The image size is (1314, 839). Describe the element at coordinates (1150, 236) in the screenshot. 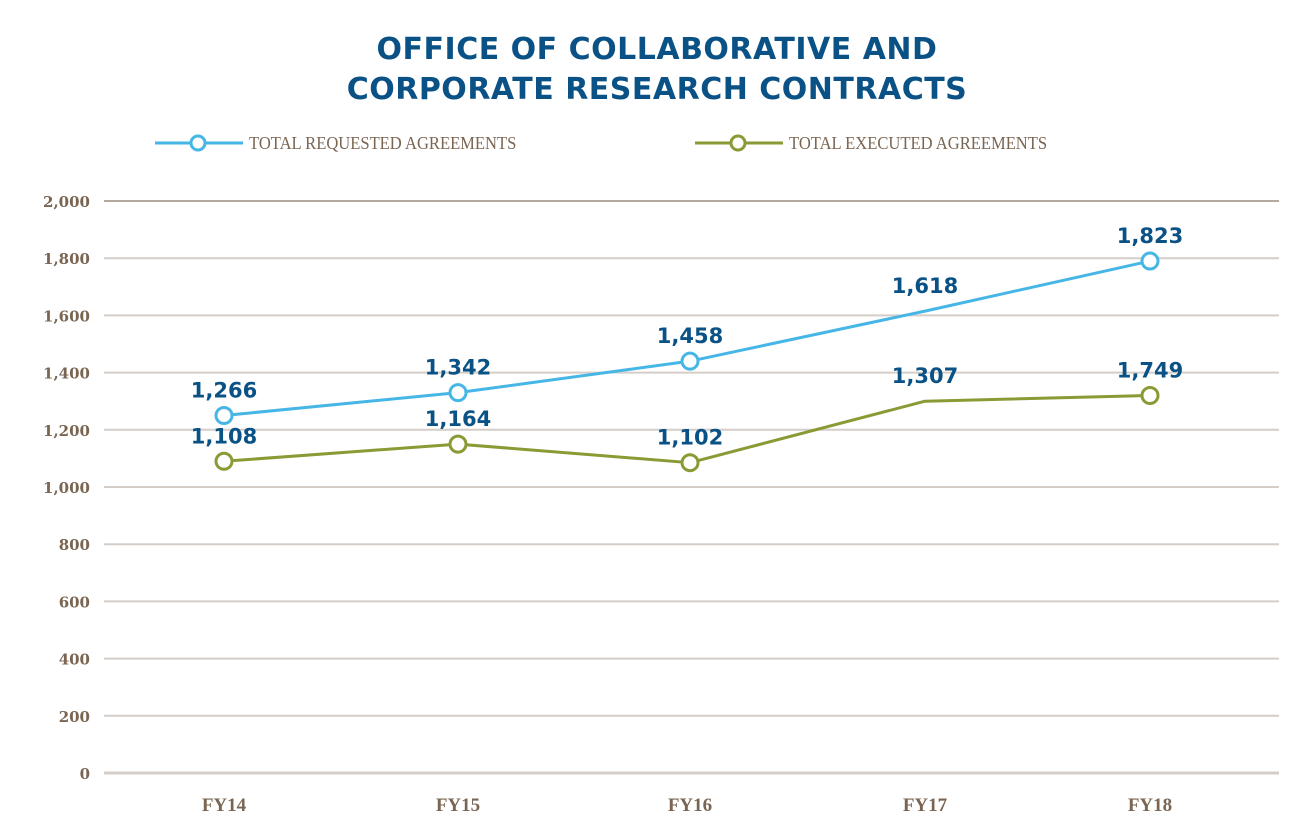

I see `data-label: 1,823` at that location.